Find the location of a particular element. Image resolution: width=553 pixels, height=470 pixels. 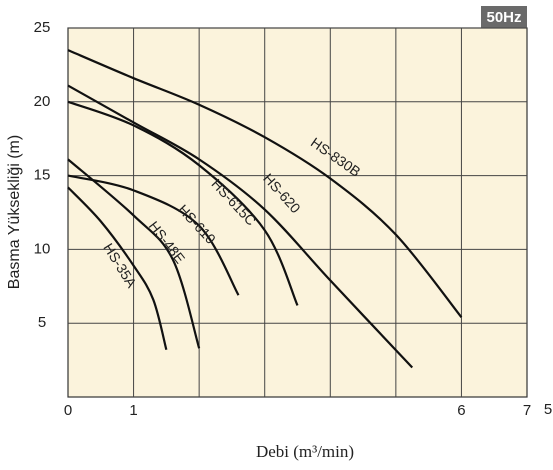

x-tick-label: 1 is located at coordinates (133, 410).